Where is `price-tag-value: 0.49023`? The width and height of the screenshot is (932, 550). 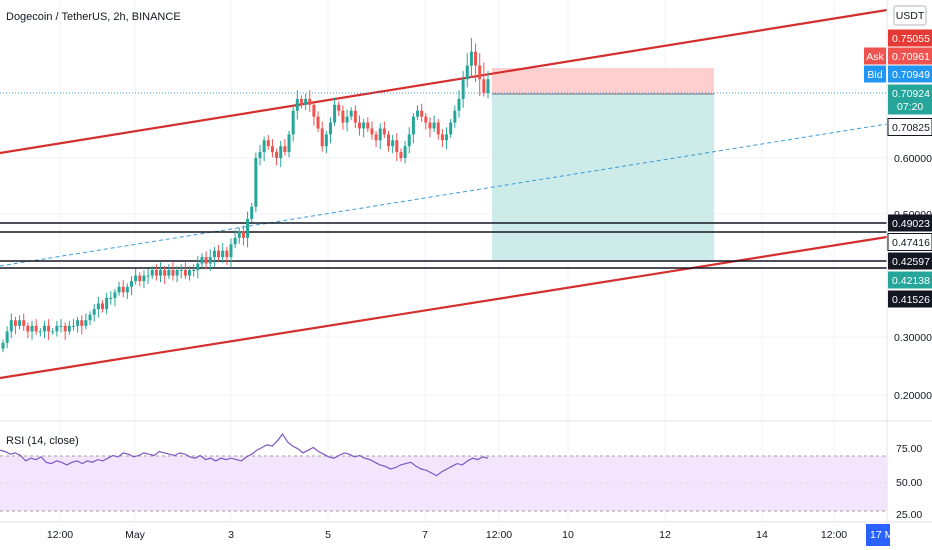
price-tag-value: 0.49023 is located at coordinates (911, 224).